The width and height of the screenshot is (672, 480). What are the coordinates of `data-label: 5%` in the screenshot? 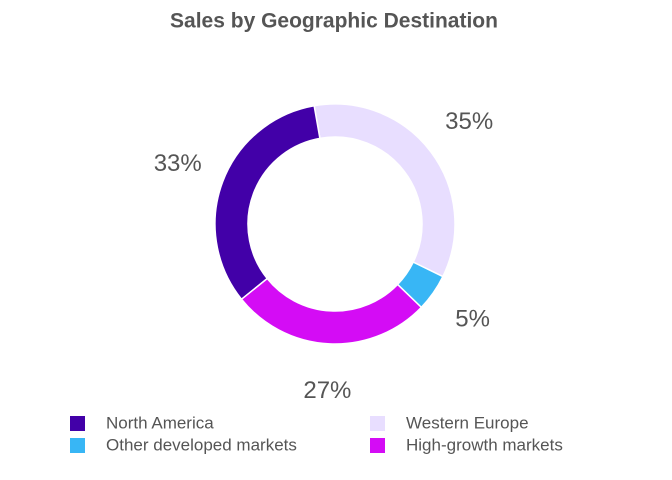 It's located at (472, 319).